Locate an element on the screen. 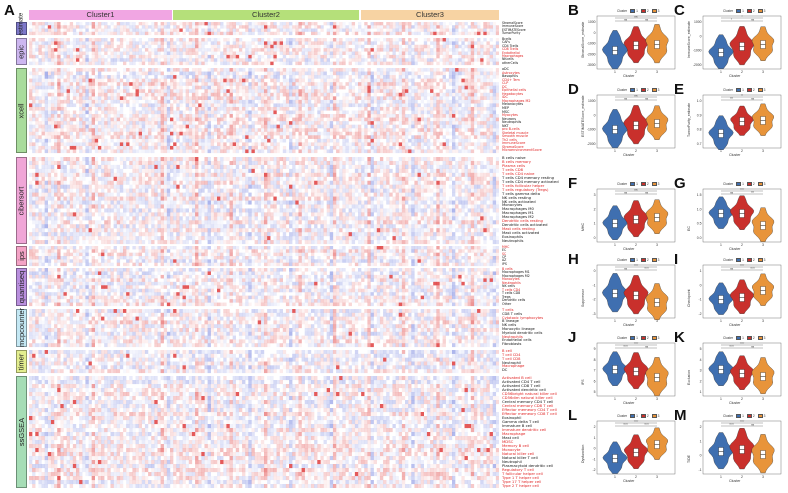 This screenshot has width=788, height=493. group-block-cibersort is located at coordinates (21, 200).